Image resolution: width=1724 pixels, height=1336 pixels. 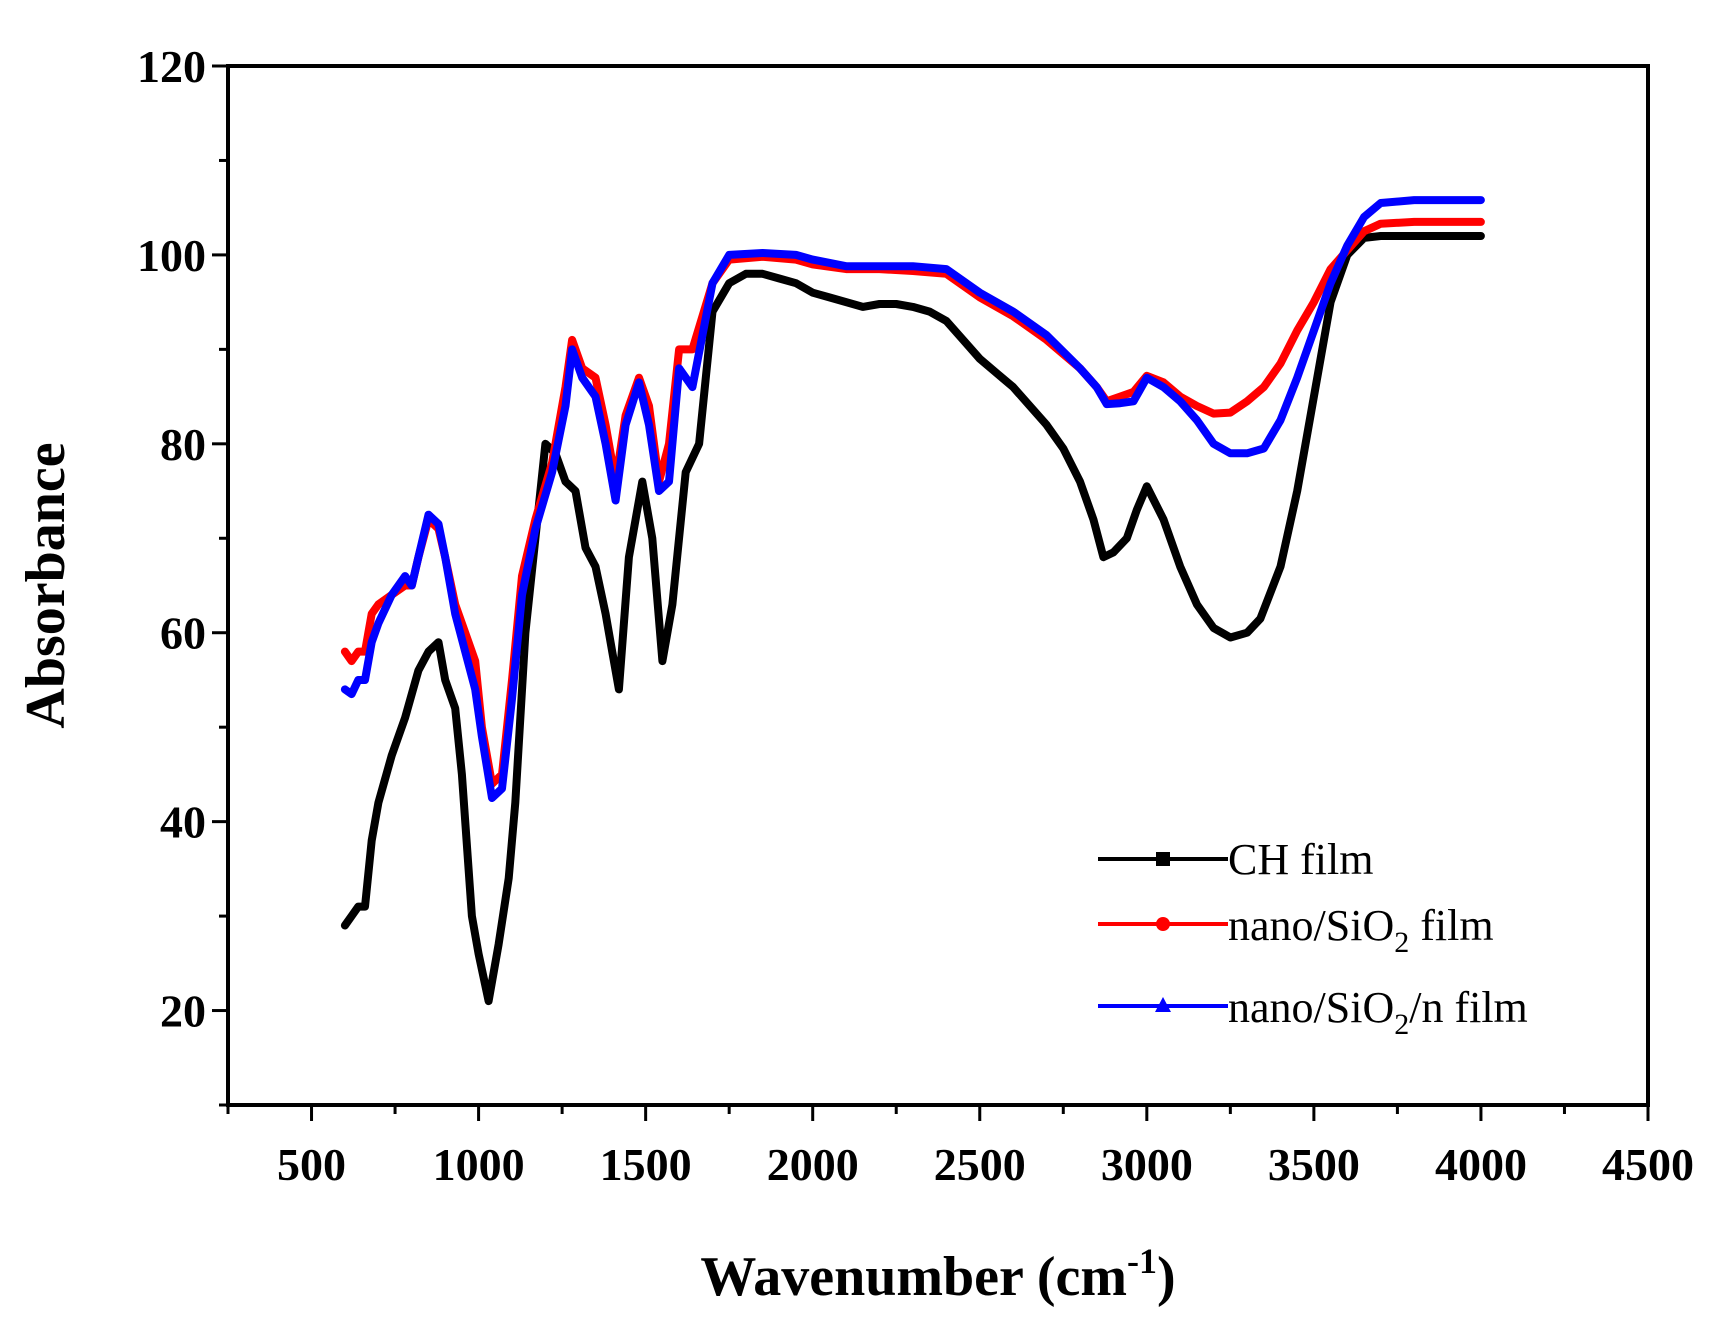 I want to click on y-tick-label: 120, so click(x=171, y=66).